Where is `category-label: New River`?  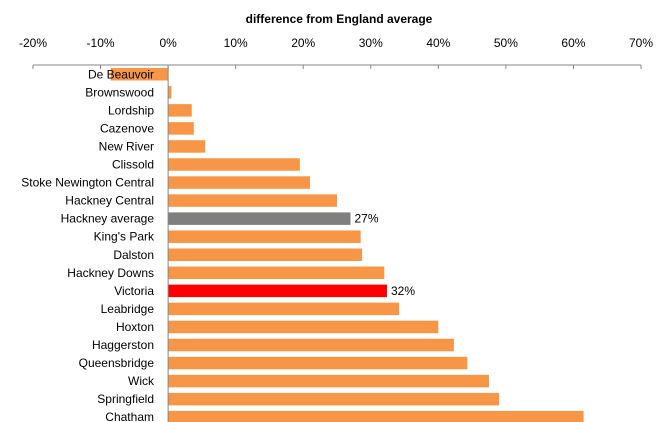
category-label: New River is located at coordinates (126, 146).